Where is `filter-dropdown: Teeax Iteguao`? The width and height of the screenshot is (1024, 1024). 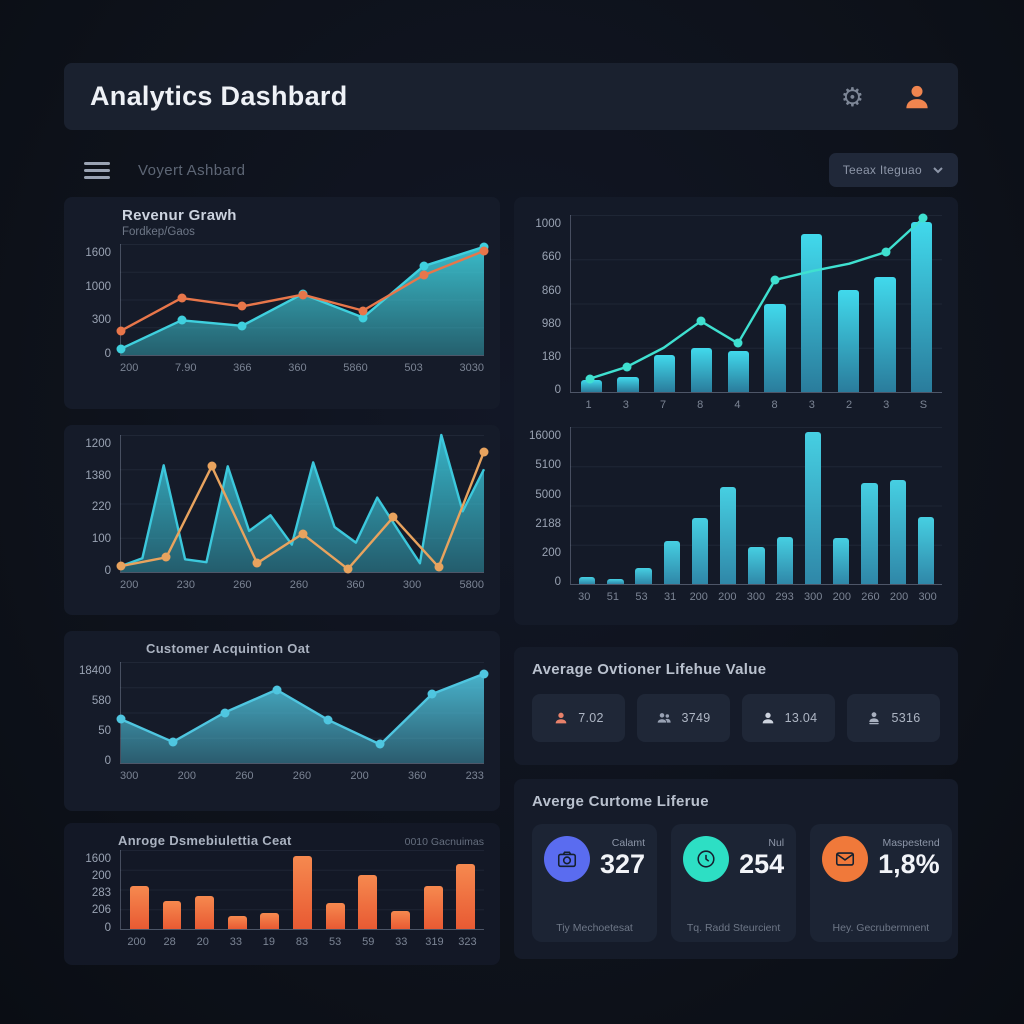 filter-dropdown: Teeax Iteguao is located at coordinates (893, 170).